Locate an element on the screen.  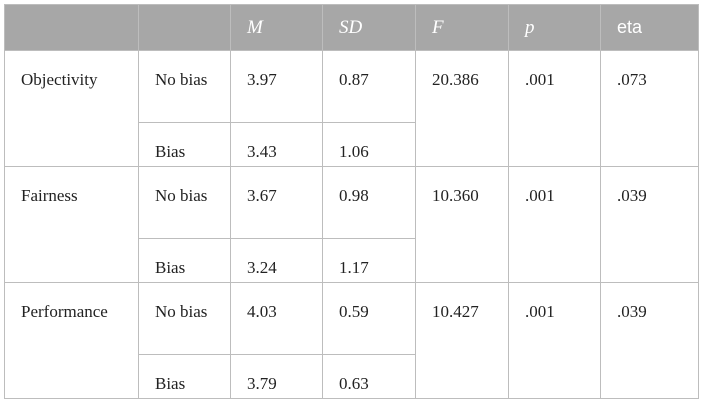
mean-cell: 3.67 is located at coordinates (276, 202).